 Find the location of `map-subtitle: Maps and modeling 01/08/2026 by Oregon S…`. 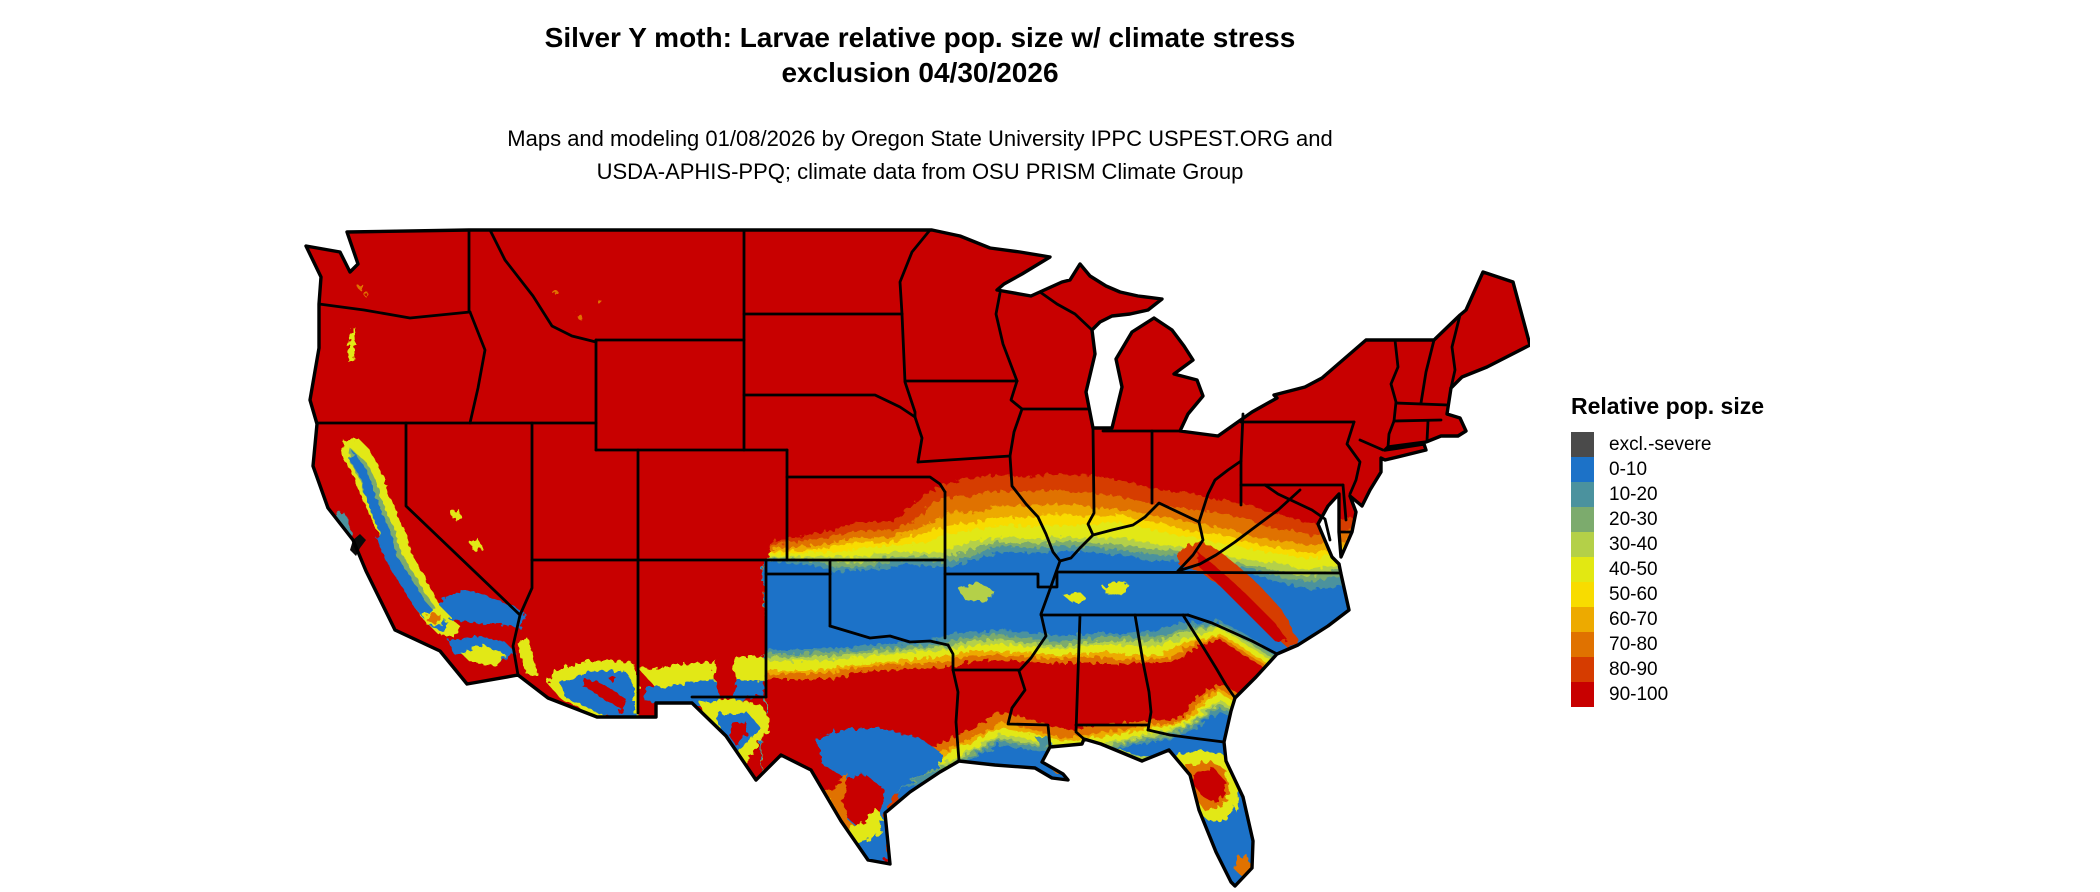

map-subtitle: Maps and modeling 01/08/2026 by Oregon S… is located at coordinates (920, 155).